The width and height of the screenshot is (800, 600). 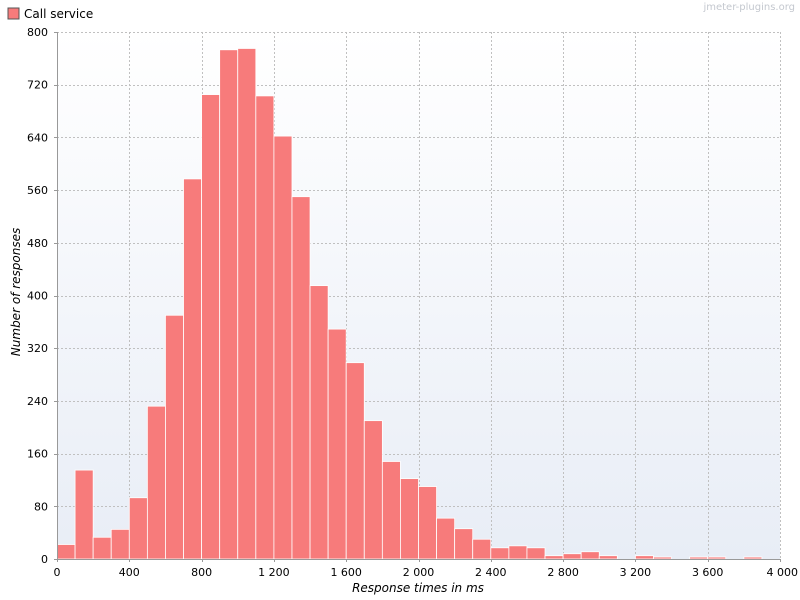 What do you see at coordinates (201, 572) in the screenshot?
I see `x-tick-label: 800` at bounding box center [201, 572].